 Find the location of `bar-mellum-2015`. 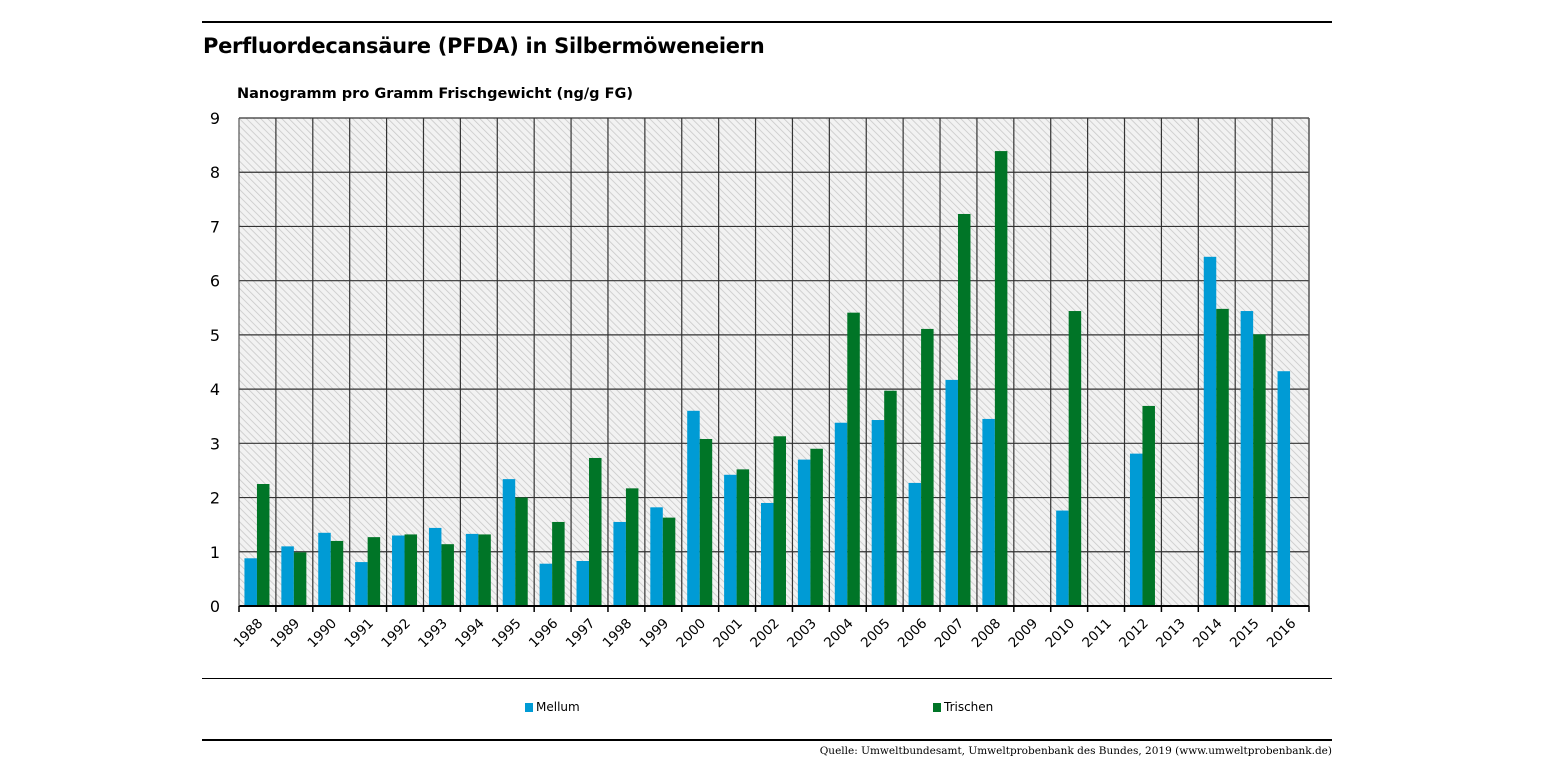

bar-mellum-2015 is located at coordinates (1247, 458).